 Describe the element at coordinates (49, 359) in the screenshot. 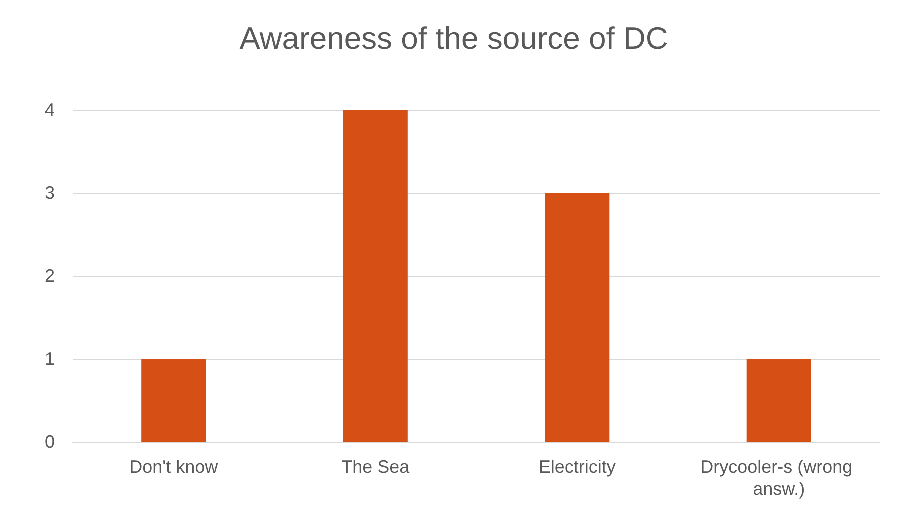

I see `y-tick-label: 1` at that location.